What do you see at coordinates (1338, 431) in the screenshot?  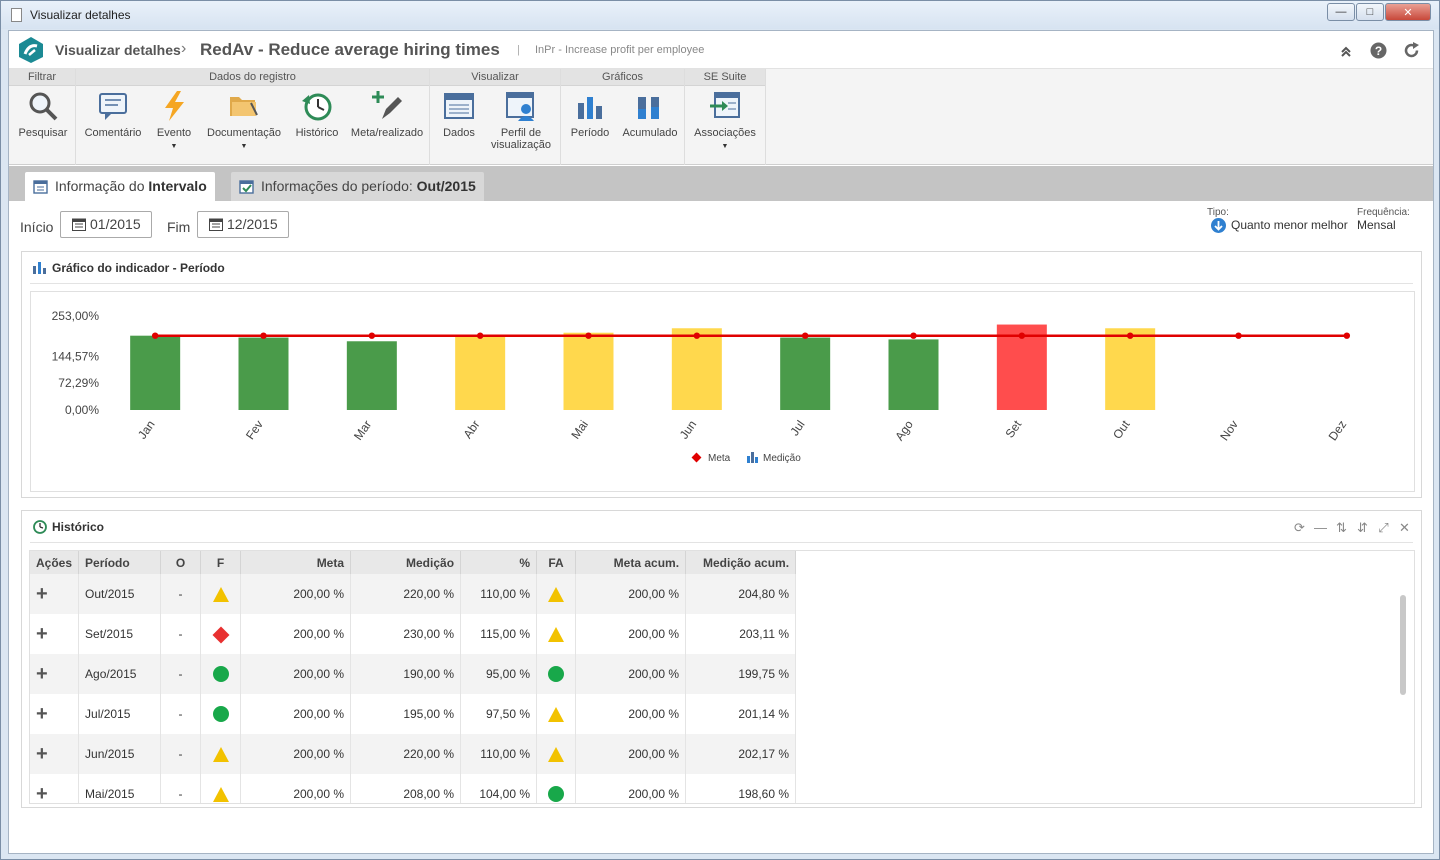 I see `x-tick-label: Dez` at bounding box center [1338, 431].